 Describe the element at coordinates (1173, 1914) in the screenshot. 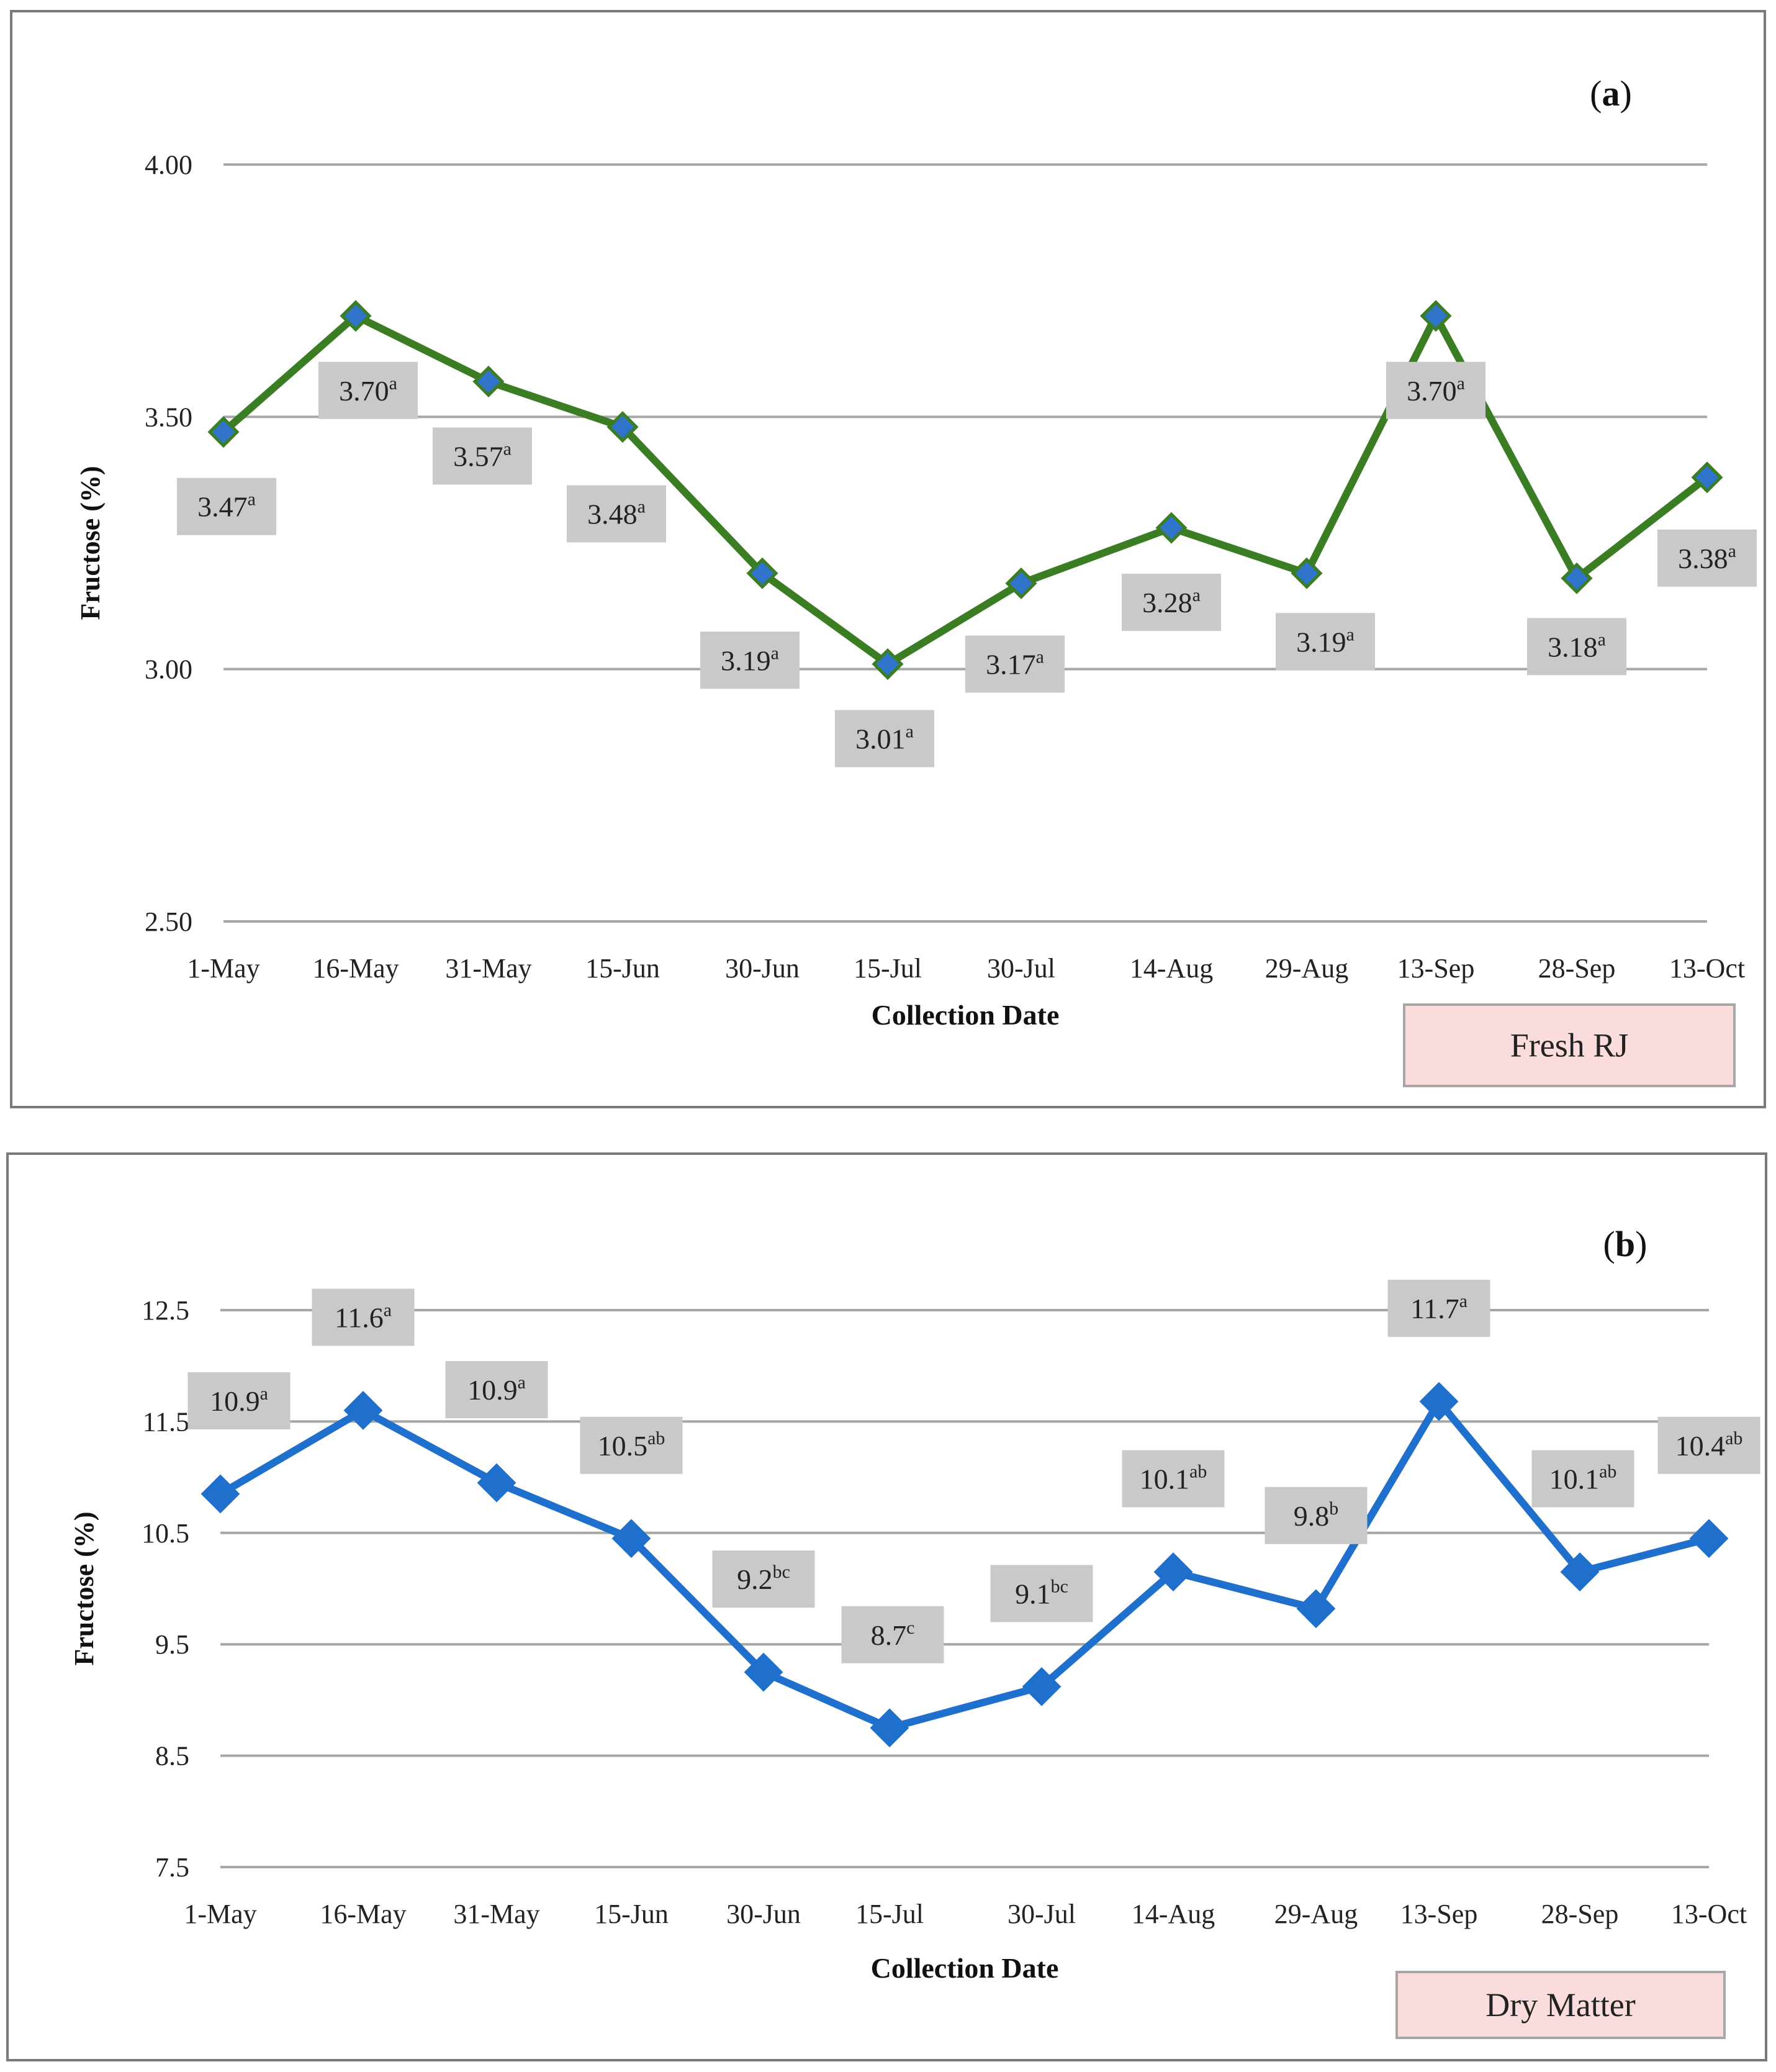

I see `x-tick-label: 14-Aug` at that location.